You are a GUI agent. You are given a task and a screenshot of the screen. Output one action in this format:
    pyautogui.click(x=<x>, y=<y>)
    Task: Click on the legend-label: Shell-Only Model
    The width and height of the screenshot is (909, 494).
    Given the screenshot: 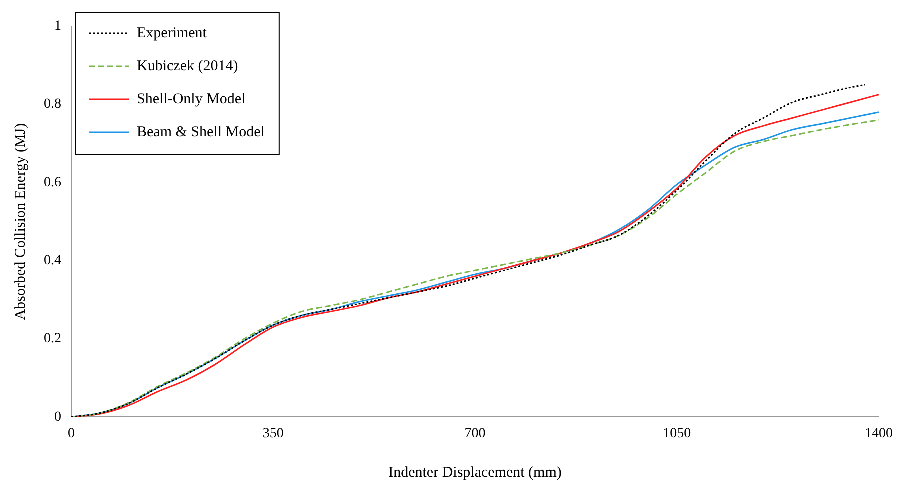 What is the action you would take?
    pyautogui.click(x=191, y=99)
    